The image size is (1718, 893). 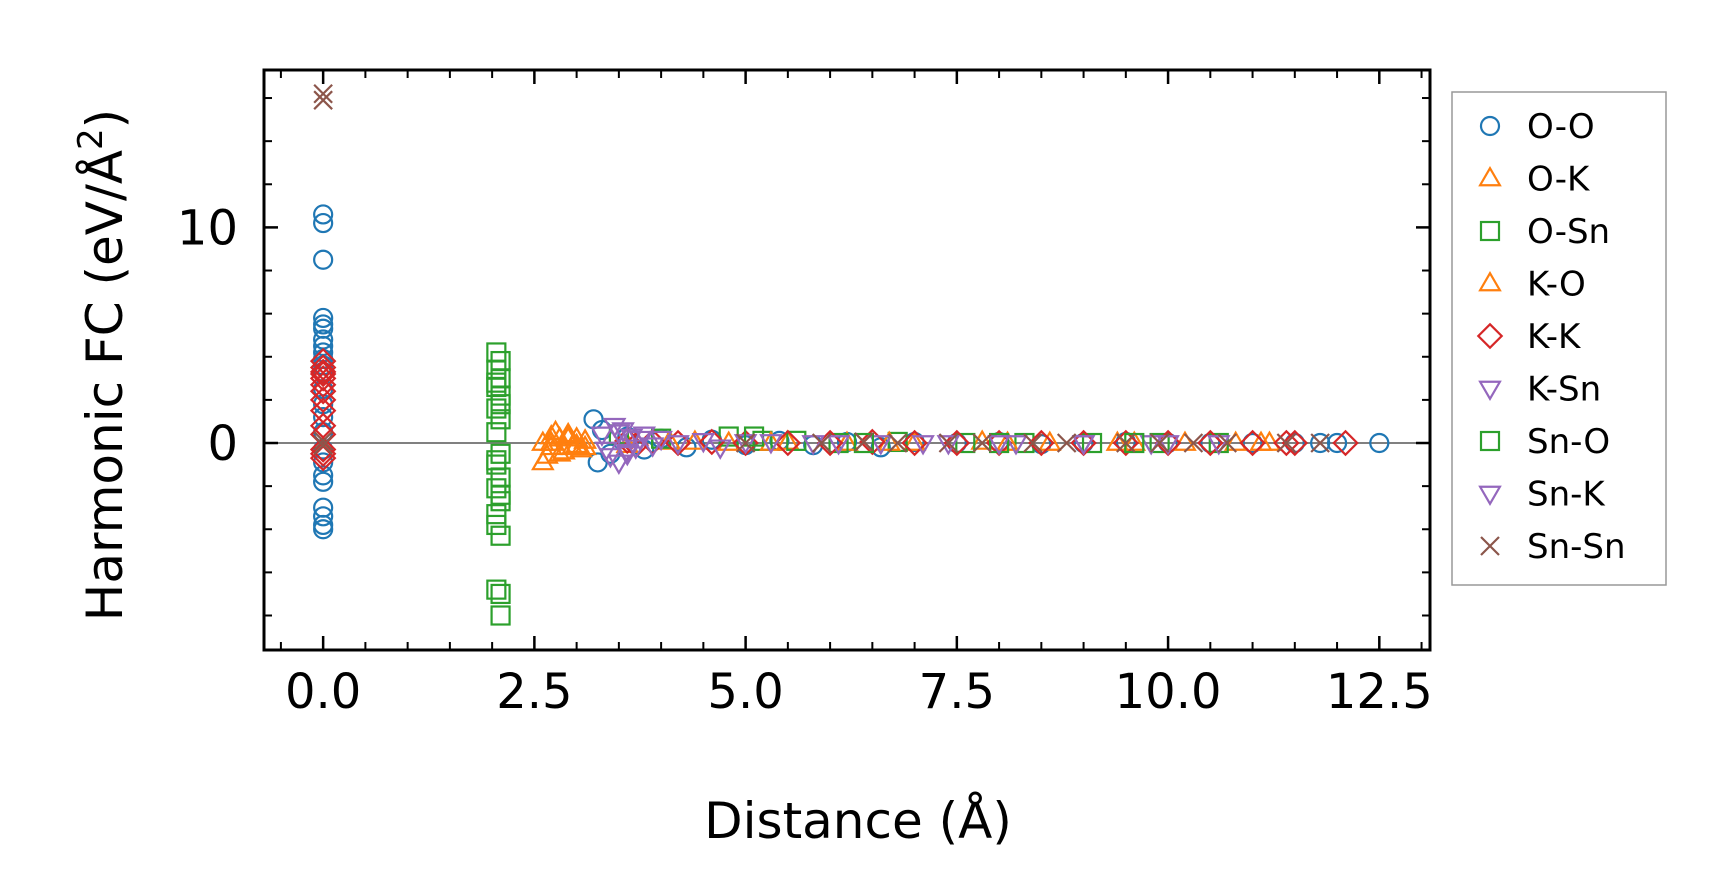 I want to click on y-axis-label-main: Harmonic FC (eV/Å, so click(x=105, y=385).